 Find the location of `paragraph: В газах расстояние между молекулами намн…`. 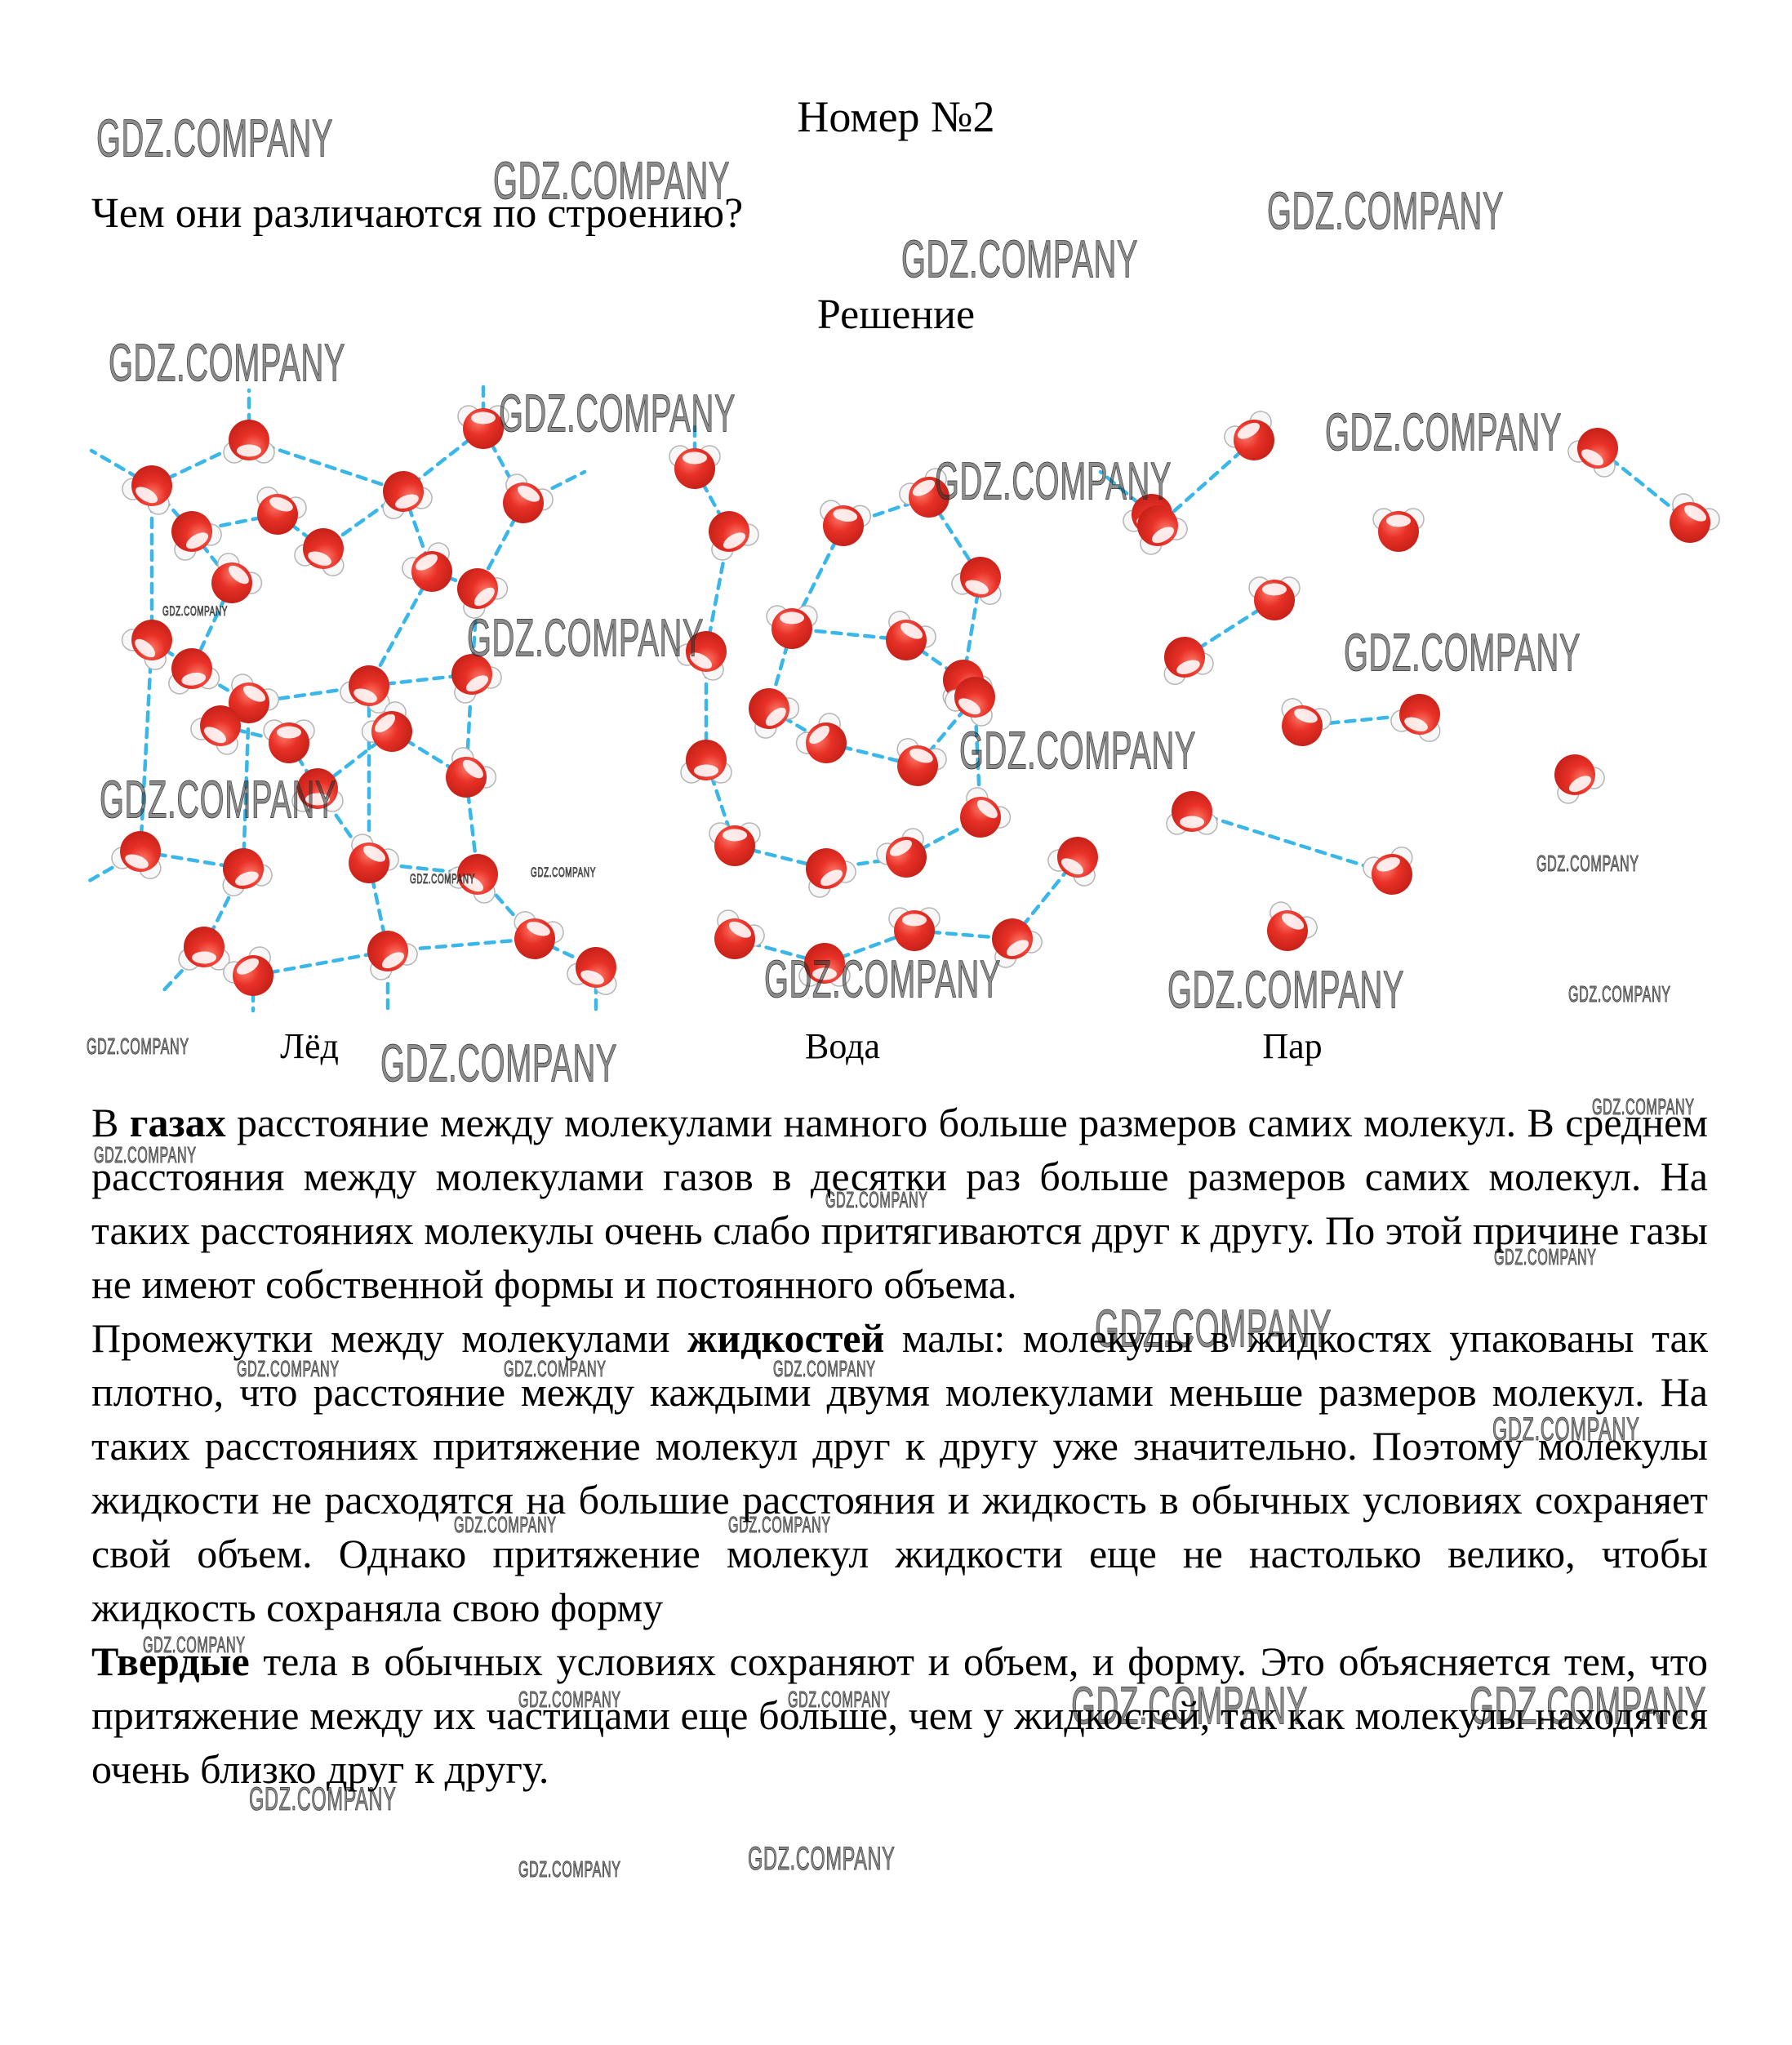

paragraph: В газах расстояние между молекулами намн… is located at coordinates (899, 1203).